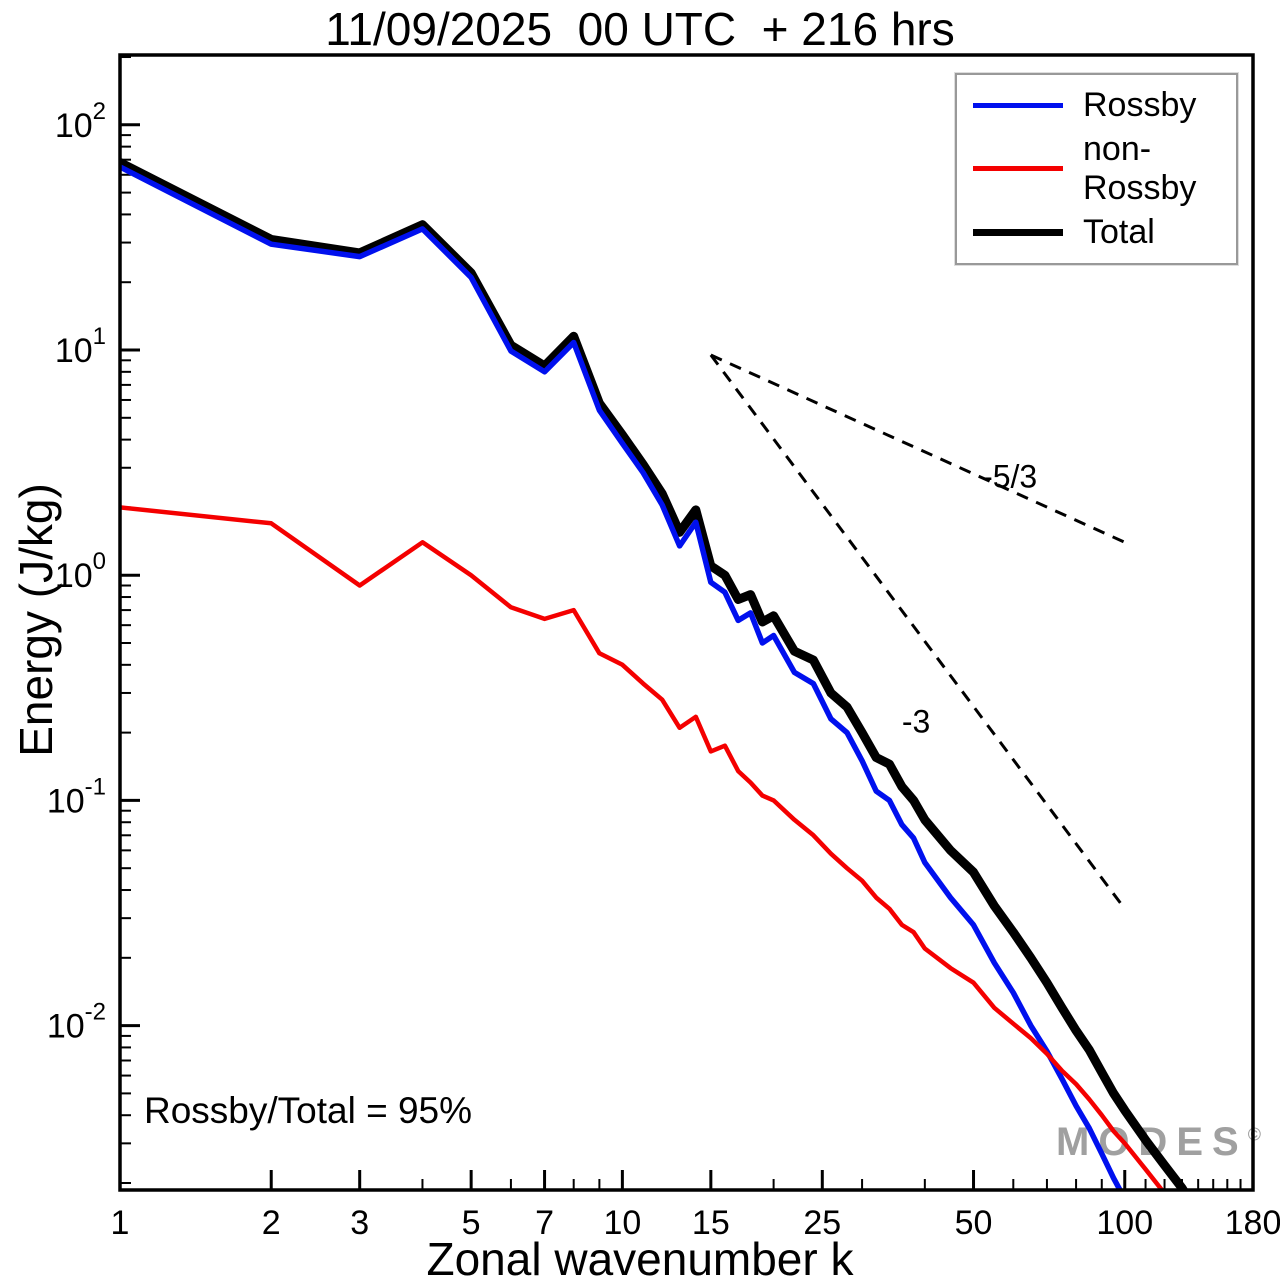 The image size is (1280, 1281). I want to click on x-tick-label: 7, so click(544, 1223).